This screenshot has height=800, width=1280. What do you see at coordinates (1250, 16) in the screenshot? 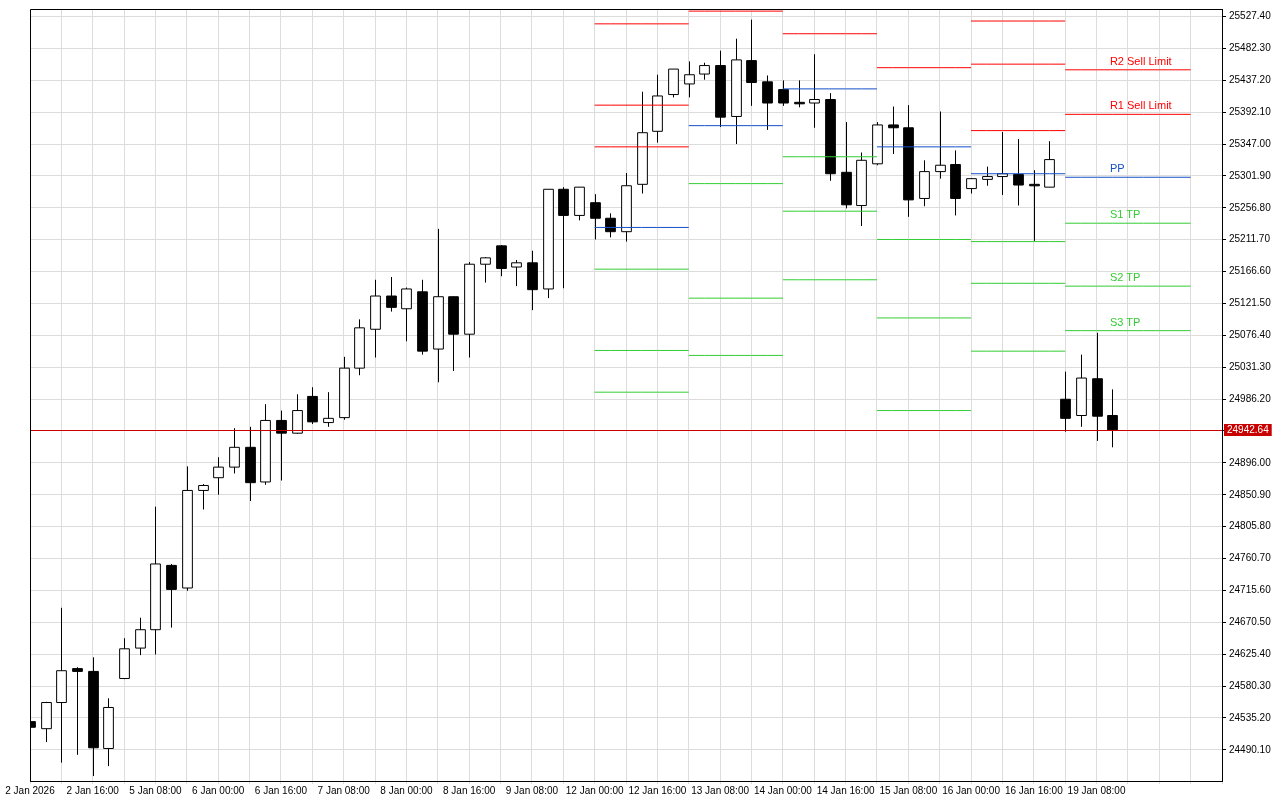
I see `y-tick-label: 25527.40` at bounding box center [1250, 16].